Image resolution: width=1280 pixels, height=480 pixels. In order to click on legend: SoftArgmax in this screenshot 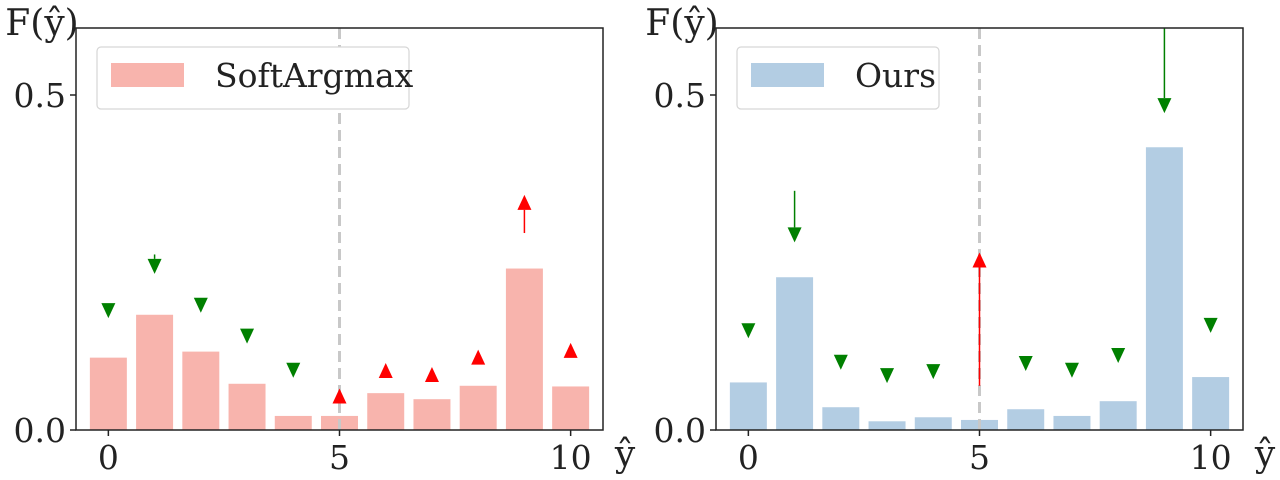, I will do `click(255, 78)`.